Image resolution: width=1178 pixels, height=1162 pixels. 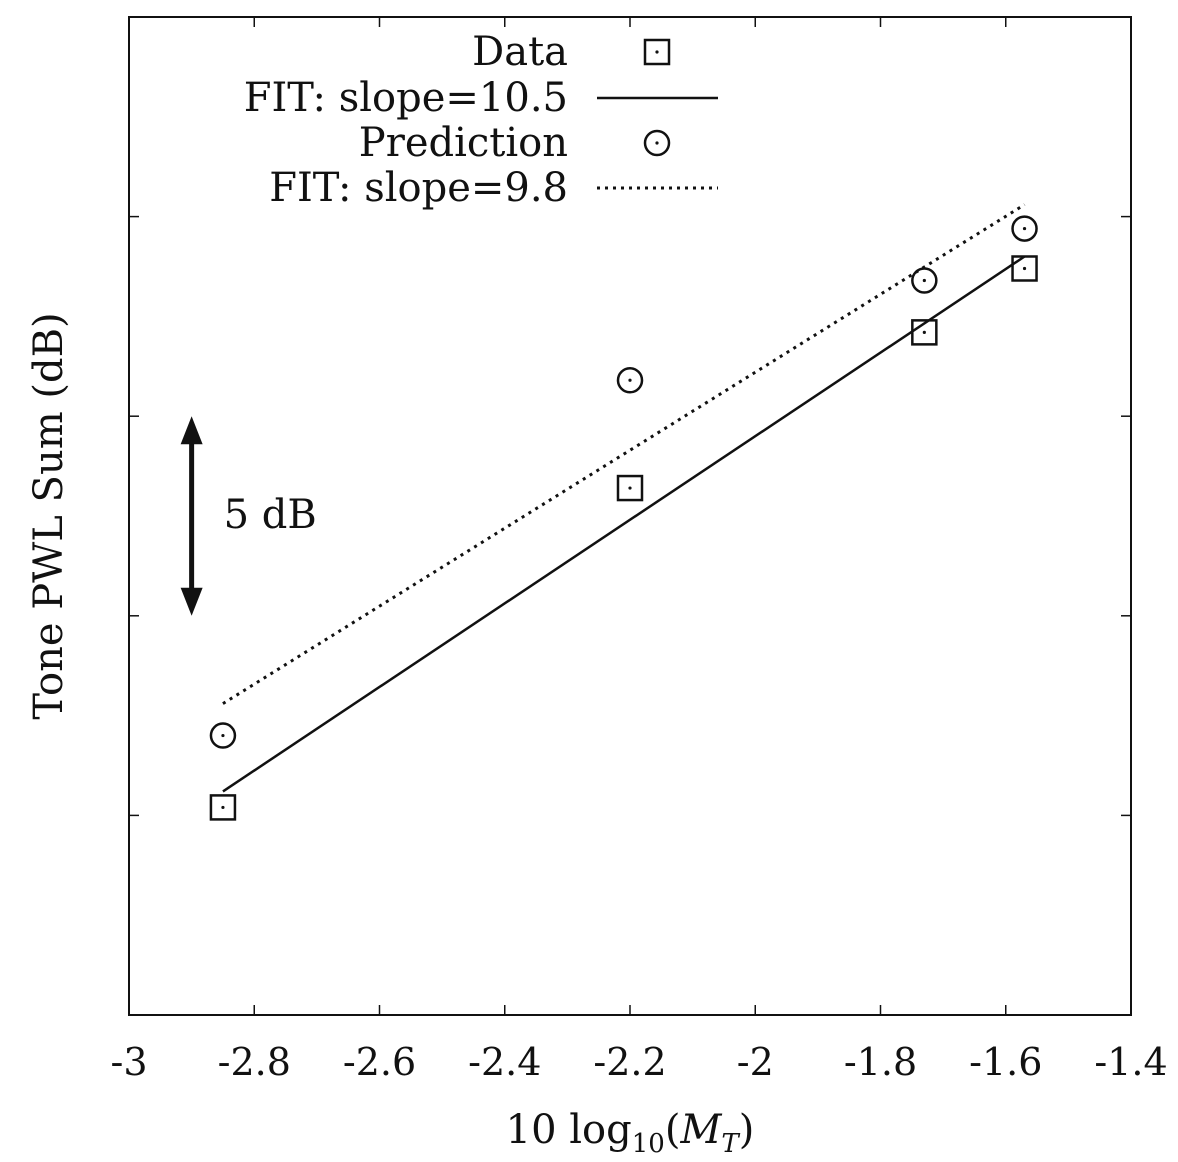 I want to click on legend-item: FIT: slope=10.5, so click(x=481, y=98).